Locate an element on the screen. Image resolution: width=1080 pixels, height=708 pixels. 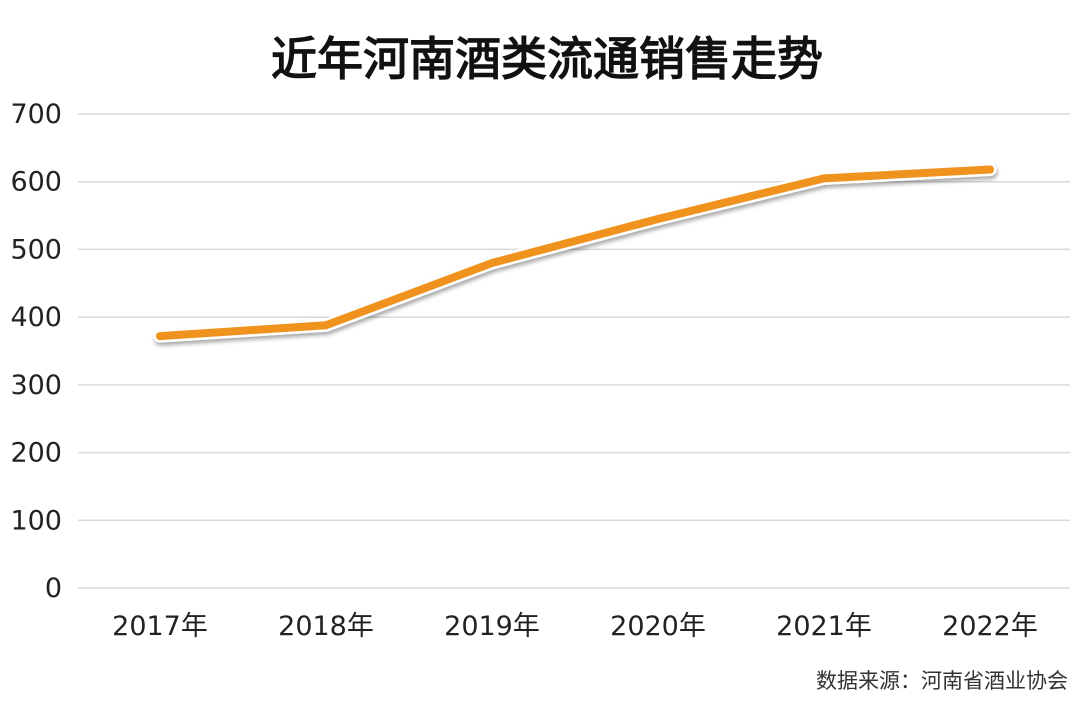
chart-title: 近年河南酒类流通销售走势 is located at coordinates (547, 59).